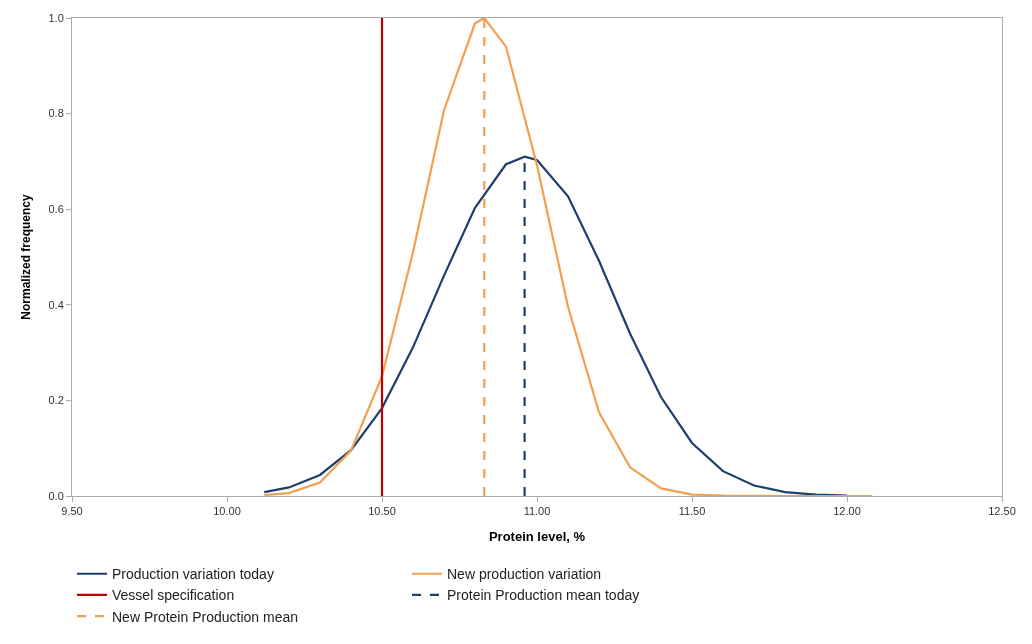  Describe the element at coordinates (524, 574) in the screenshot. I see `legend-label: New production variation` at that location.